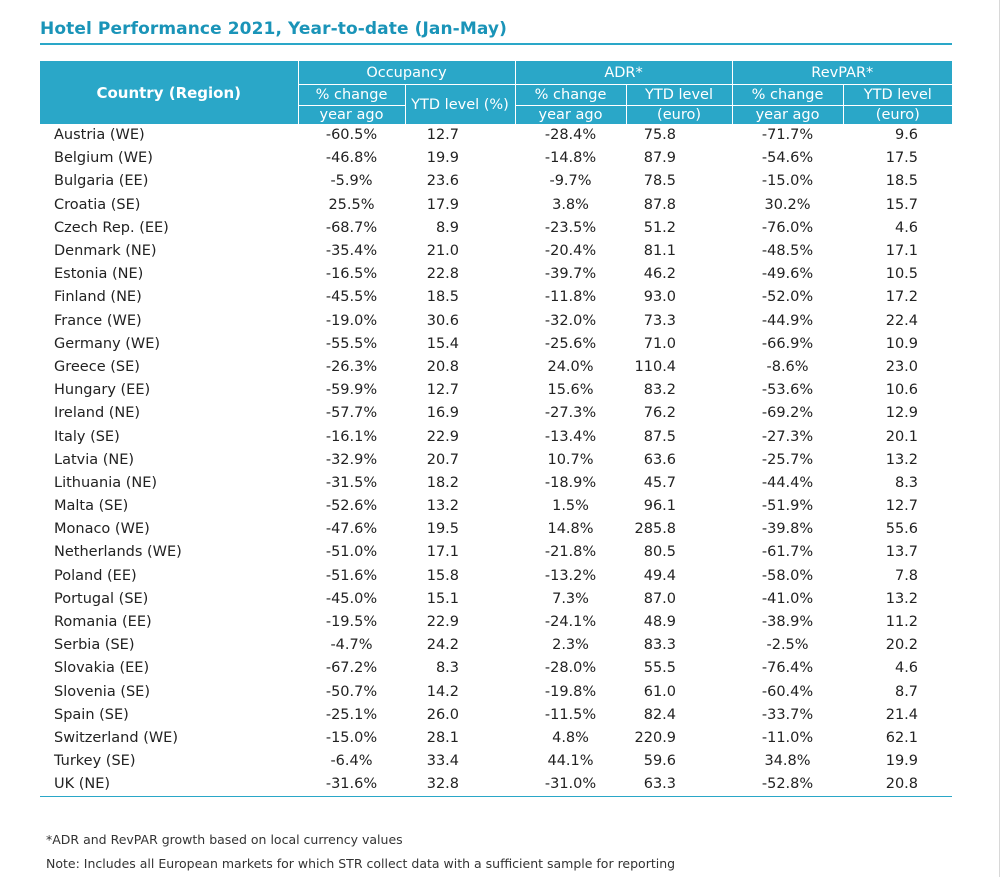  I want to click on cell-rev-pct: -60.4%, so click(787, 691).